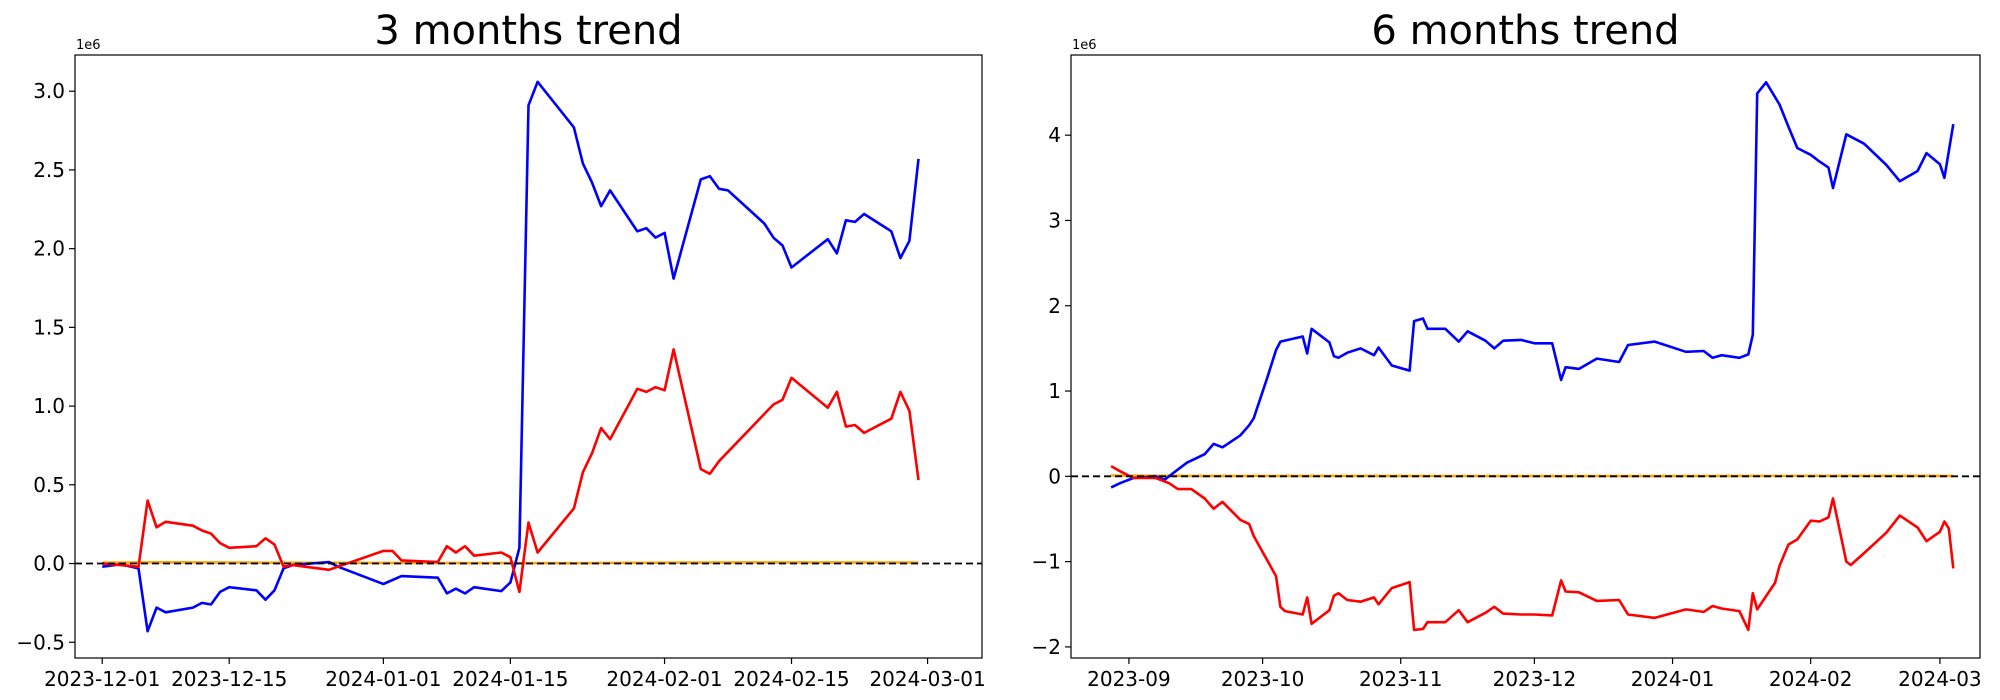 This screenshot has height=700, width=2000. Describe the element at coordinates (510, 679) in the screenshot. I see `x-tick-label: 2024-01-15` at that location.